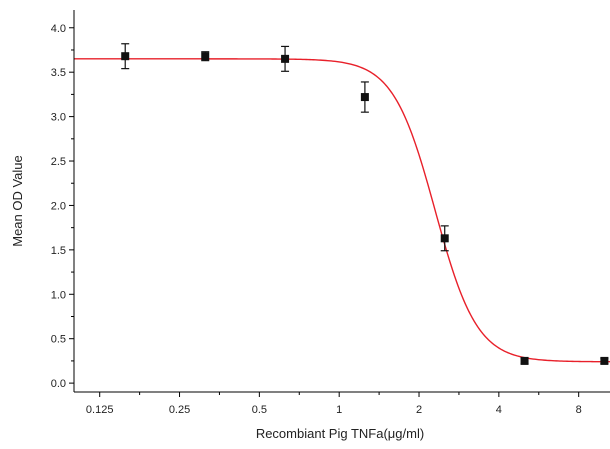 This screenshot has width=610, height=449. Describe the element at coordinates (58, 162) in the screenshot. I see `y-tick-label: 2.5` at that location.